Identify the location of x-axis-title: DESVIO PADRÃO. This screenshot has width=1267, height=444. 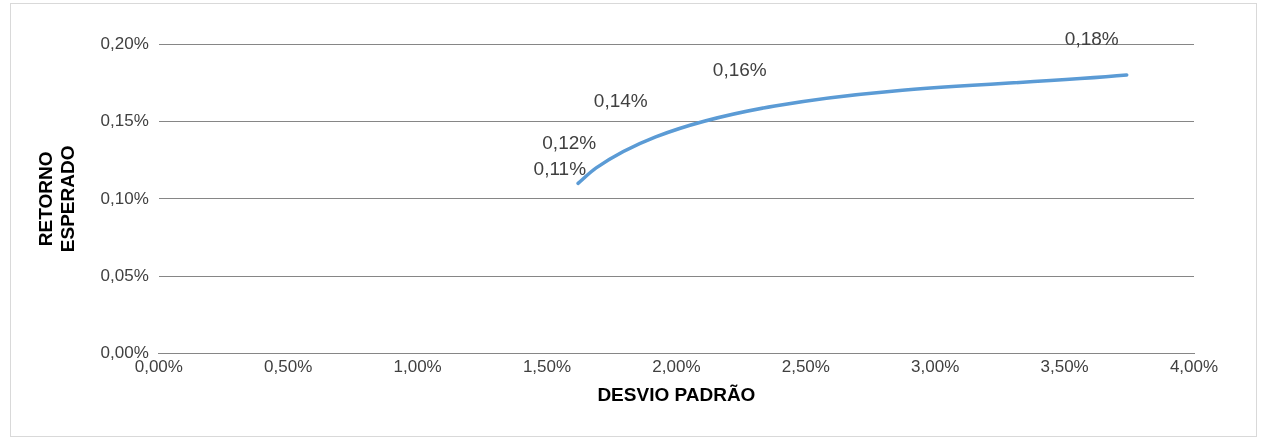
(676, 394).